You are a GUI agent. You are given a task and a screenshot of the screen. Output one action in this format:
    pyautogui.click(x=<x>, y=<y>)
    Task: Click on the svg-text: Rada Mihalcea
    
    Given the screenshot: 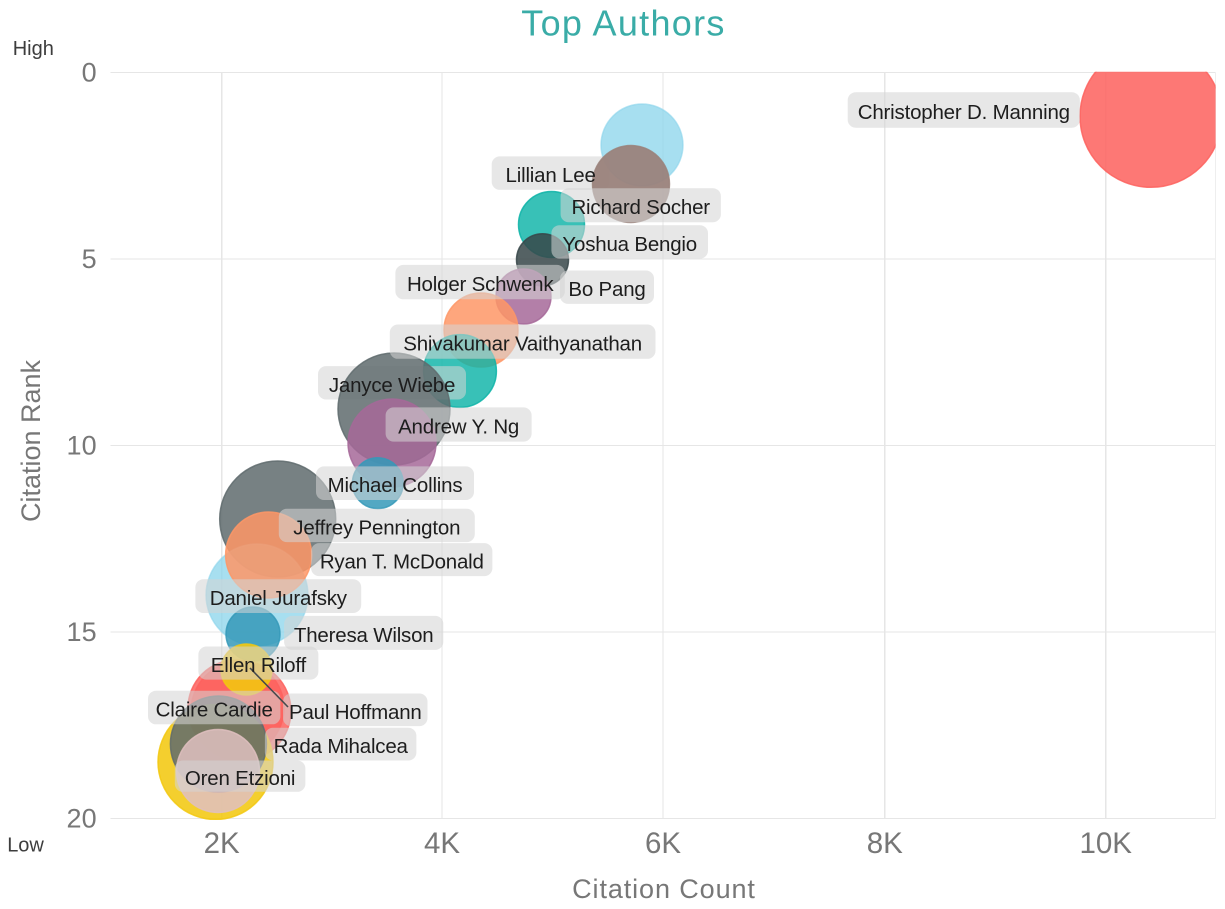 What is the action you would take?
    pyautogui.click(x=341, y=746)
    